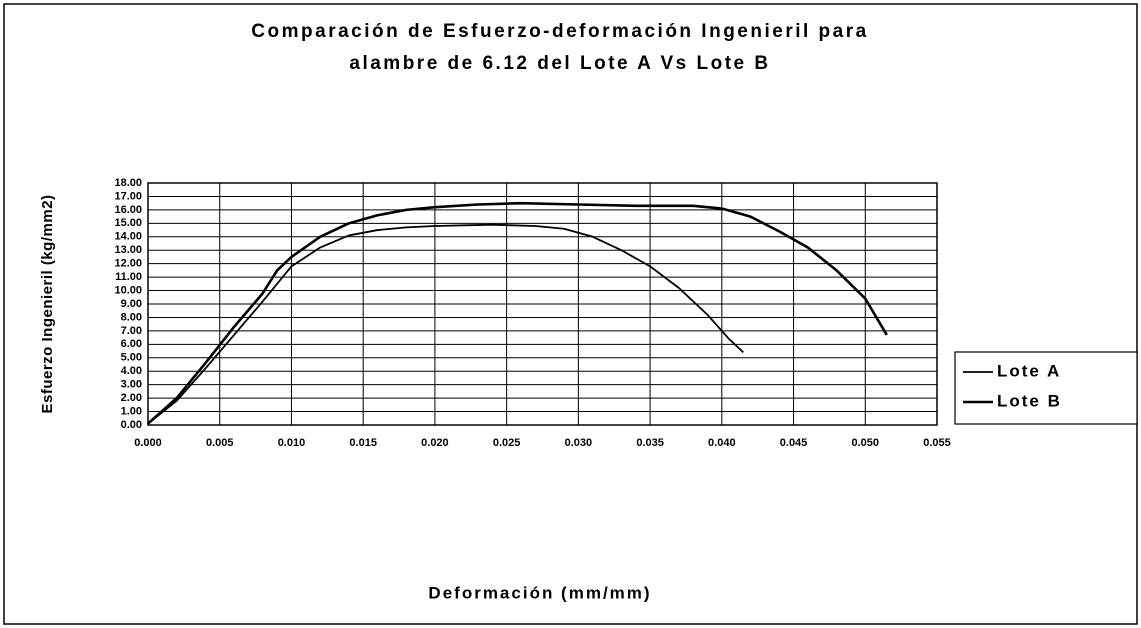 Image resolution: width=1141 pixels, height=628 pixels. What do you see at coordinates (1046, 388) in the screenshot?
I see `legend-box` at bounding box center [1046, 388].